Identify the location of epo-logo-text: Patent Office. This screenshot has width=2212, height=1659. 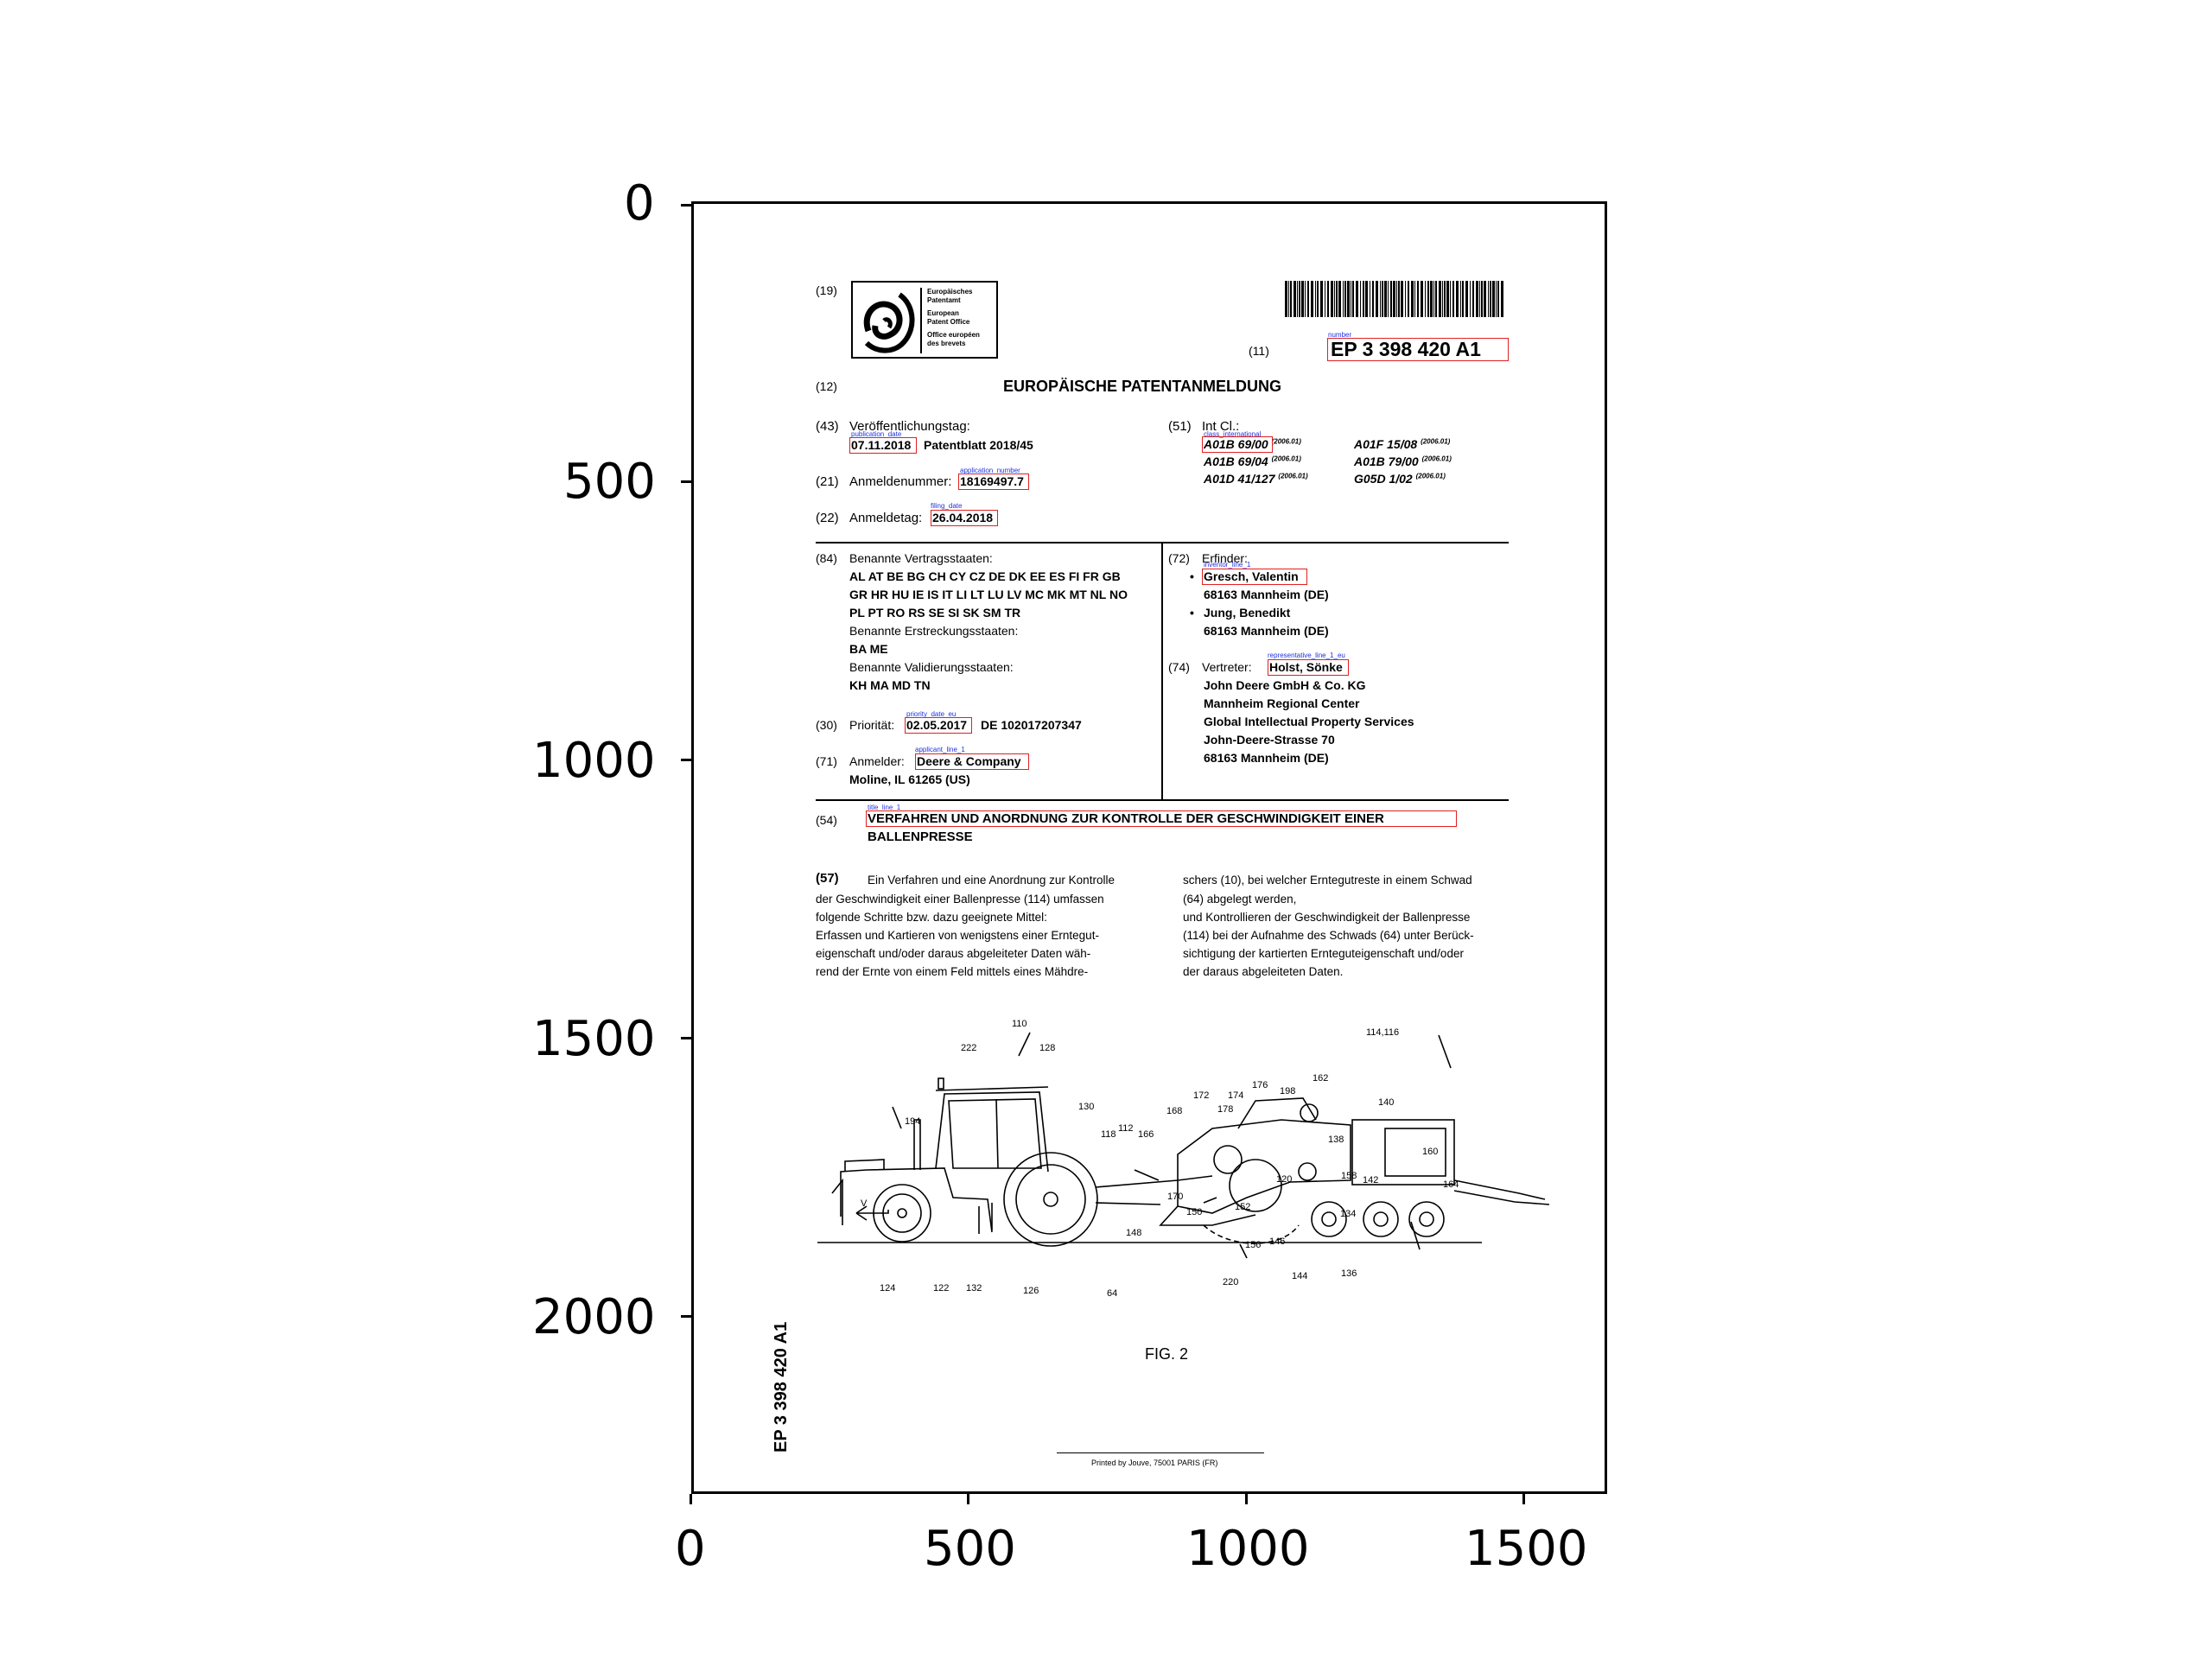
(948, 322).